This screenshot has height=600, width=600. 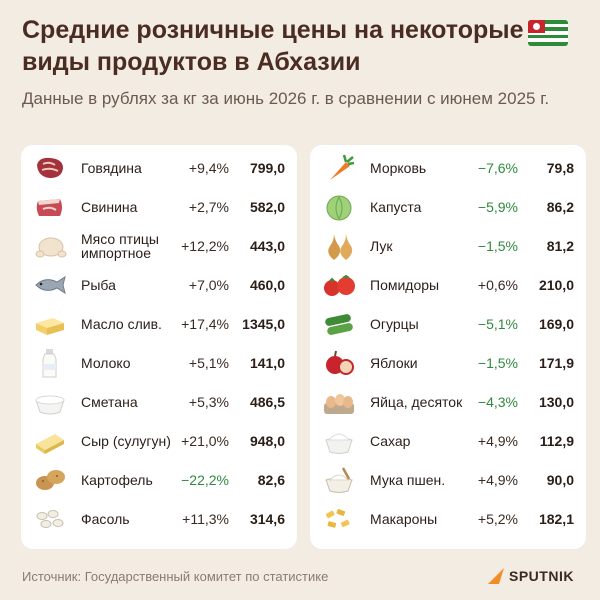 I want to click on item-change: +12,2%, so click(x=205, y=246).